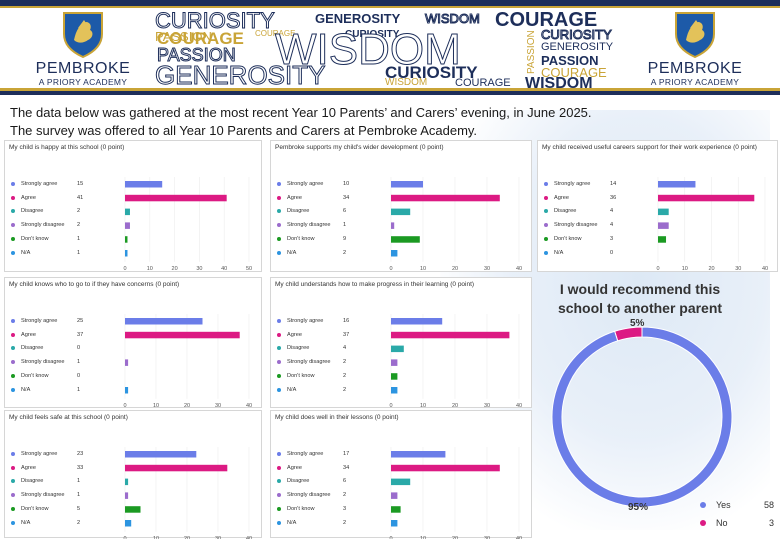  Describe the element at coordinates (127, 362) in the screenshot. I see `bar-strongly-disagree` at that location.